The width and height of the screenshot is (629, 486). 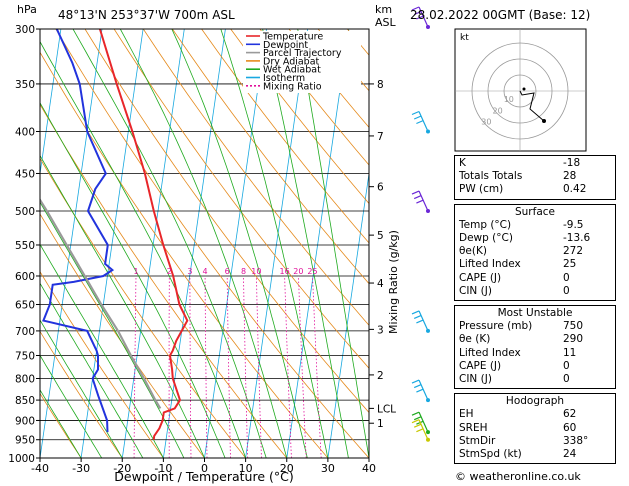 What do you see at coordinates (292, 70) in the screenshot?
I see `legend-label: Wet Adiabat` at bounding box center [292, 70].